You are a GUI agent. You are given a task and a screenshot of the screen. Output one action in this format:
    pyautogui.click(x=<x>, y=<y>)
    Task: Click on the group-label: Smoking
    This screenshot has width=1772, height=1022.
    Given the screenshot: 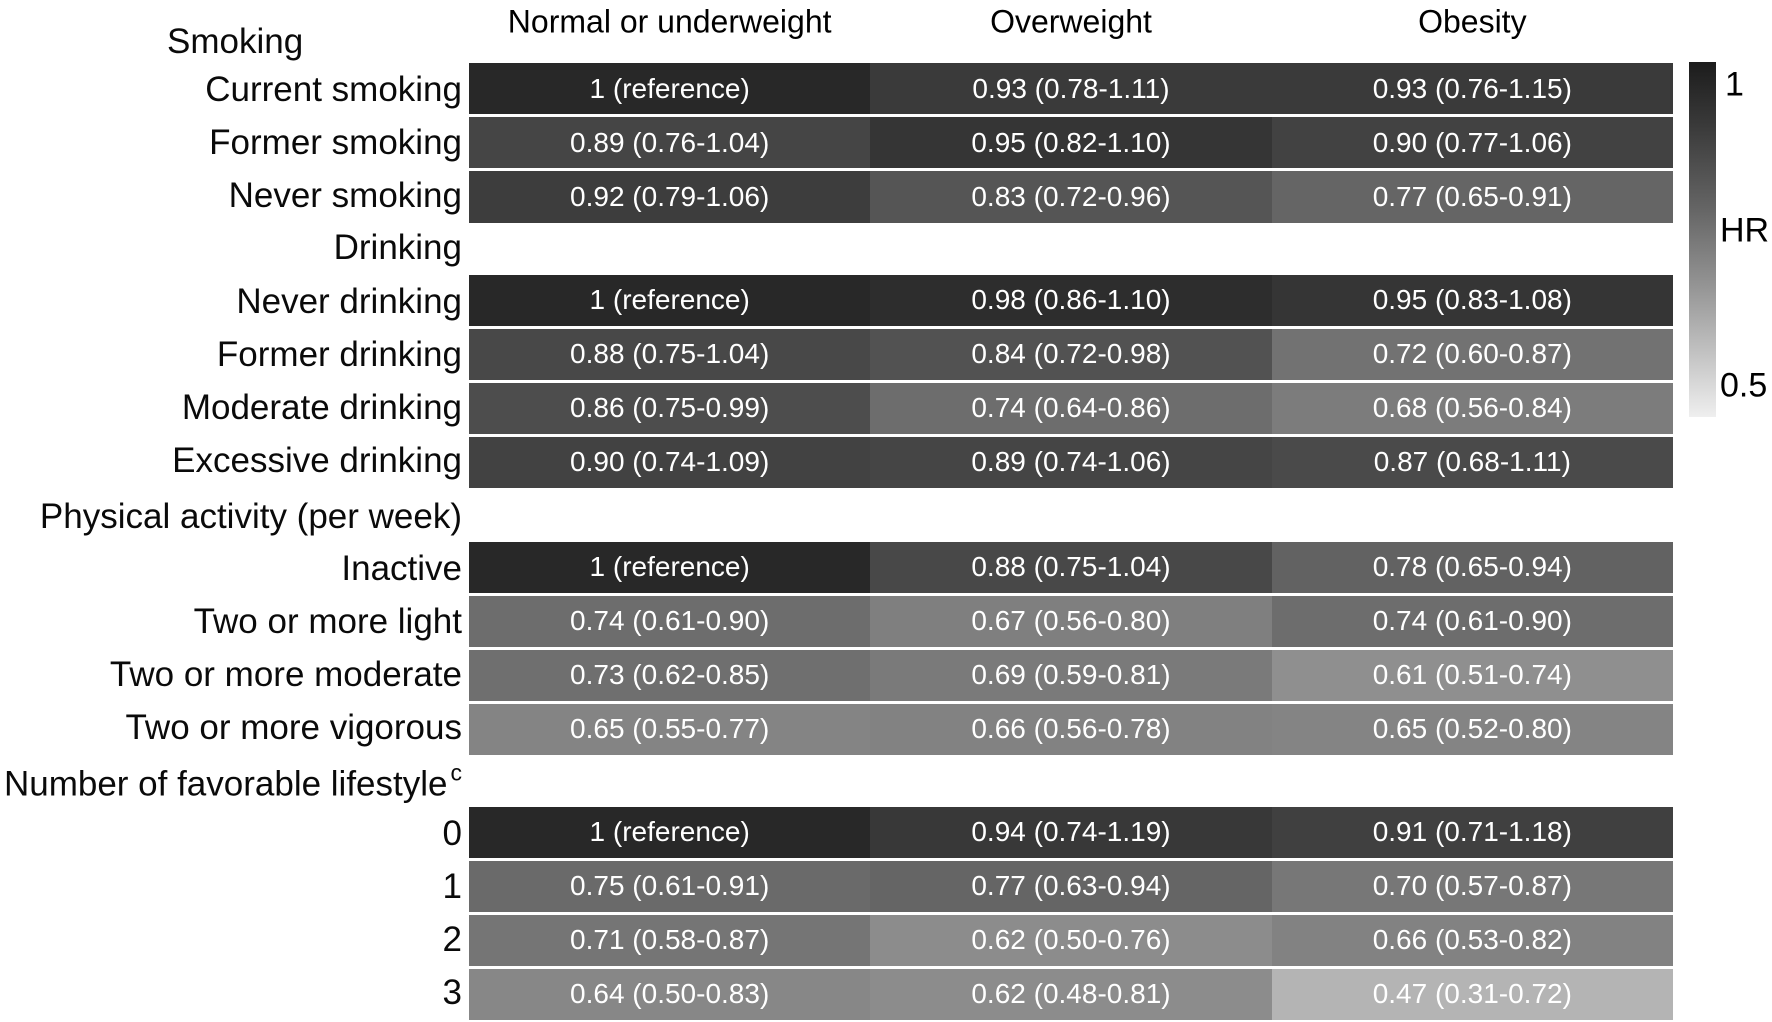 What is the action you would take?
    pyautogui.click(x=235, y=42)
    